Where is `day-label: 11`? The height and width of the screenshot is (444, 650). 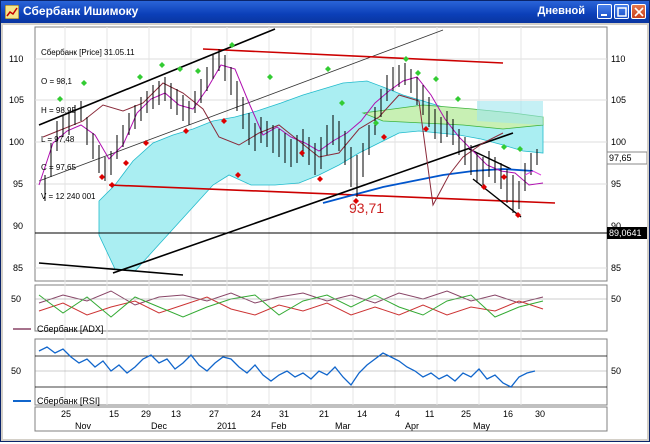
day-label: 11 is located at coordinates (429, 414).